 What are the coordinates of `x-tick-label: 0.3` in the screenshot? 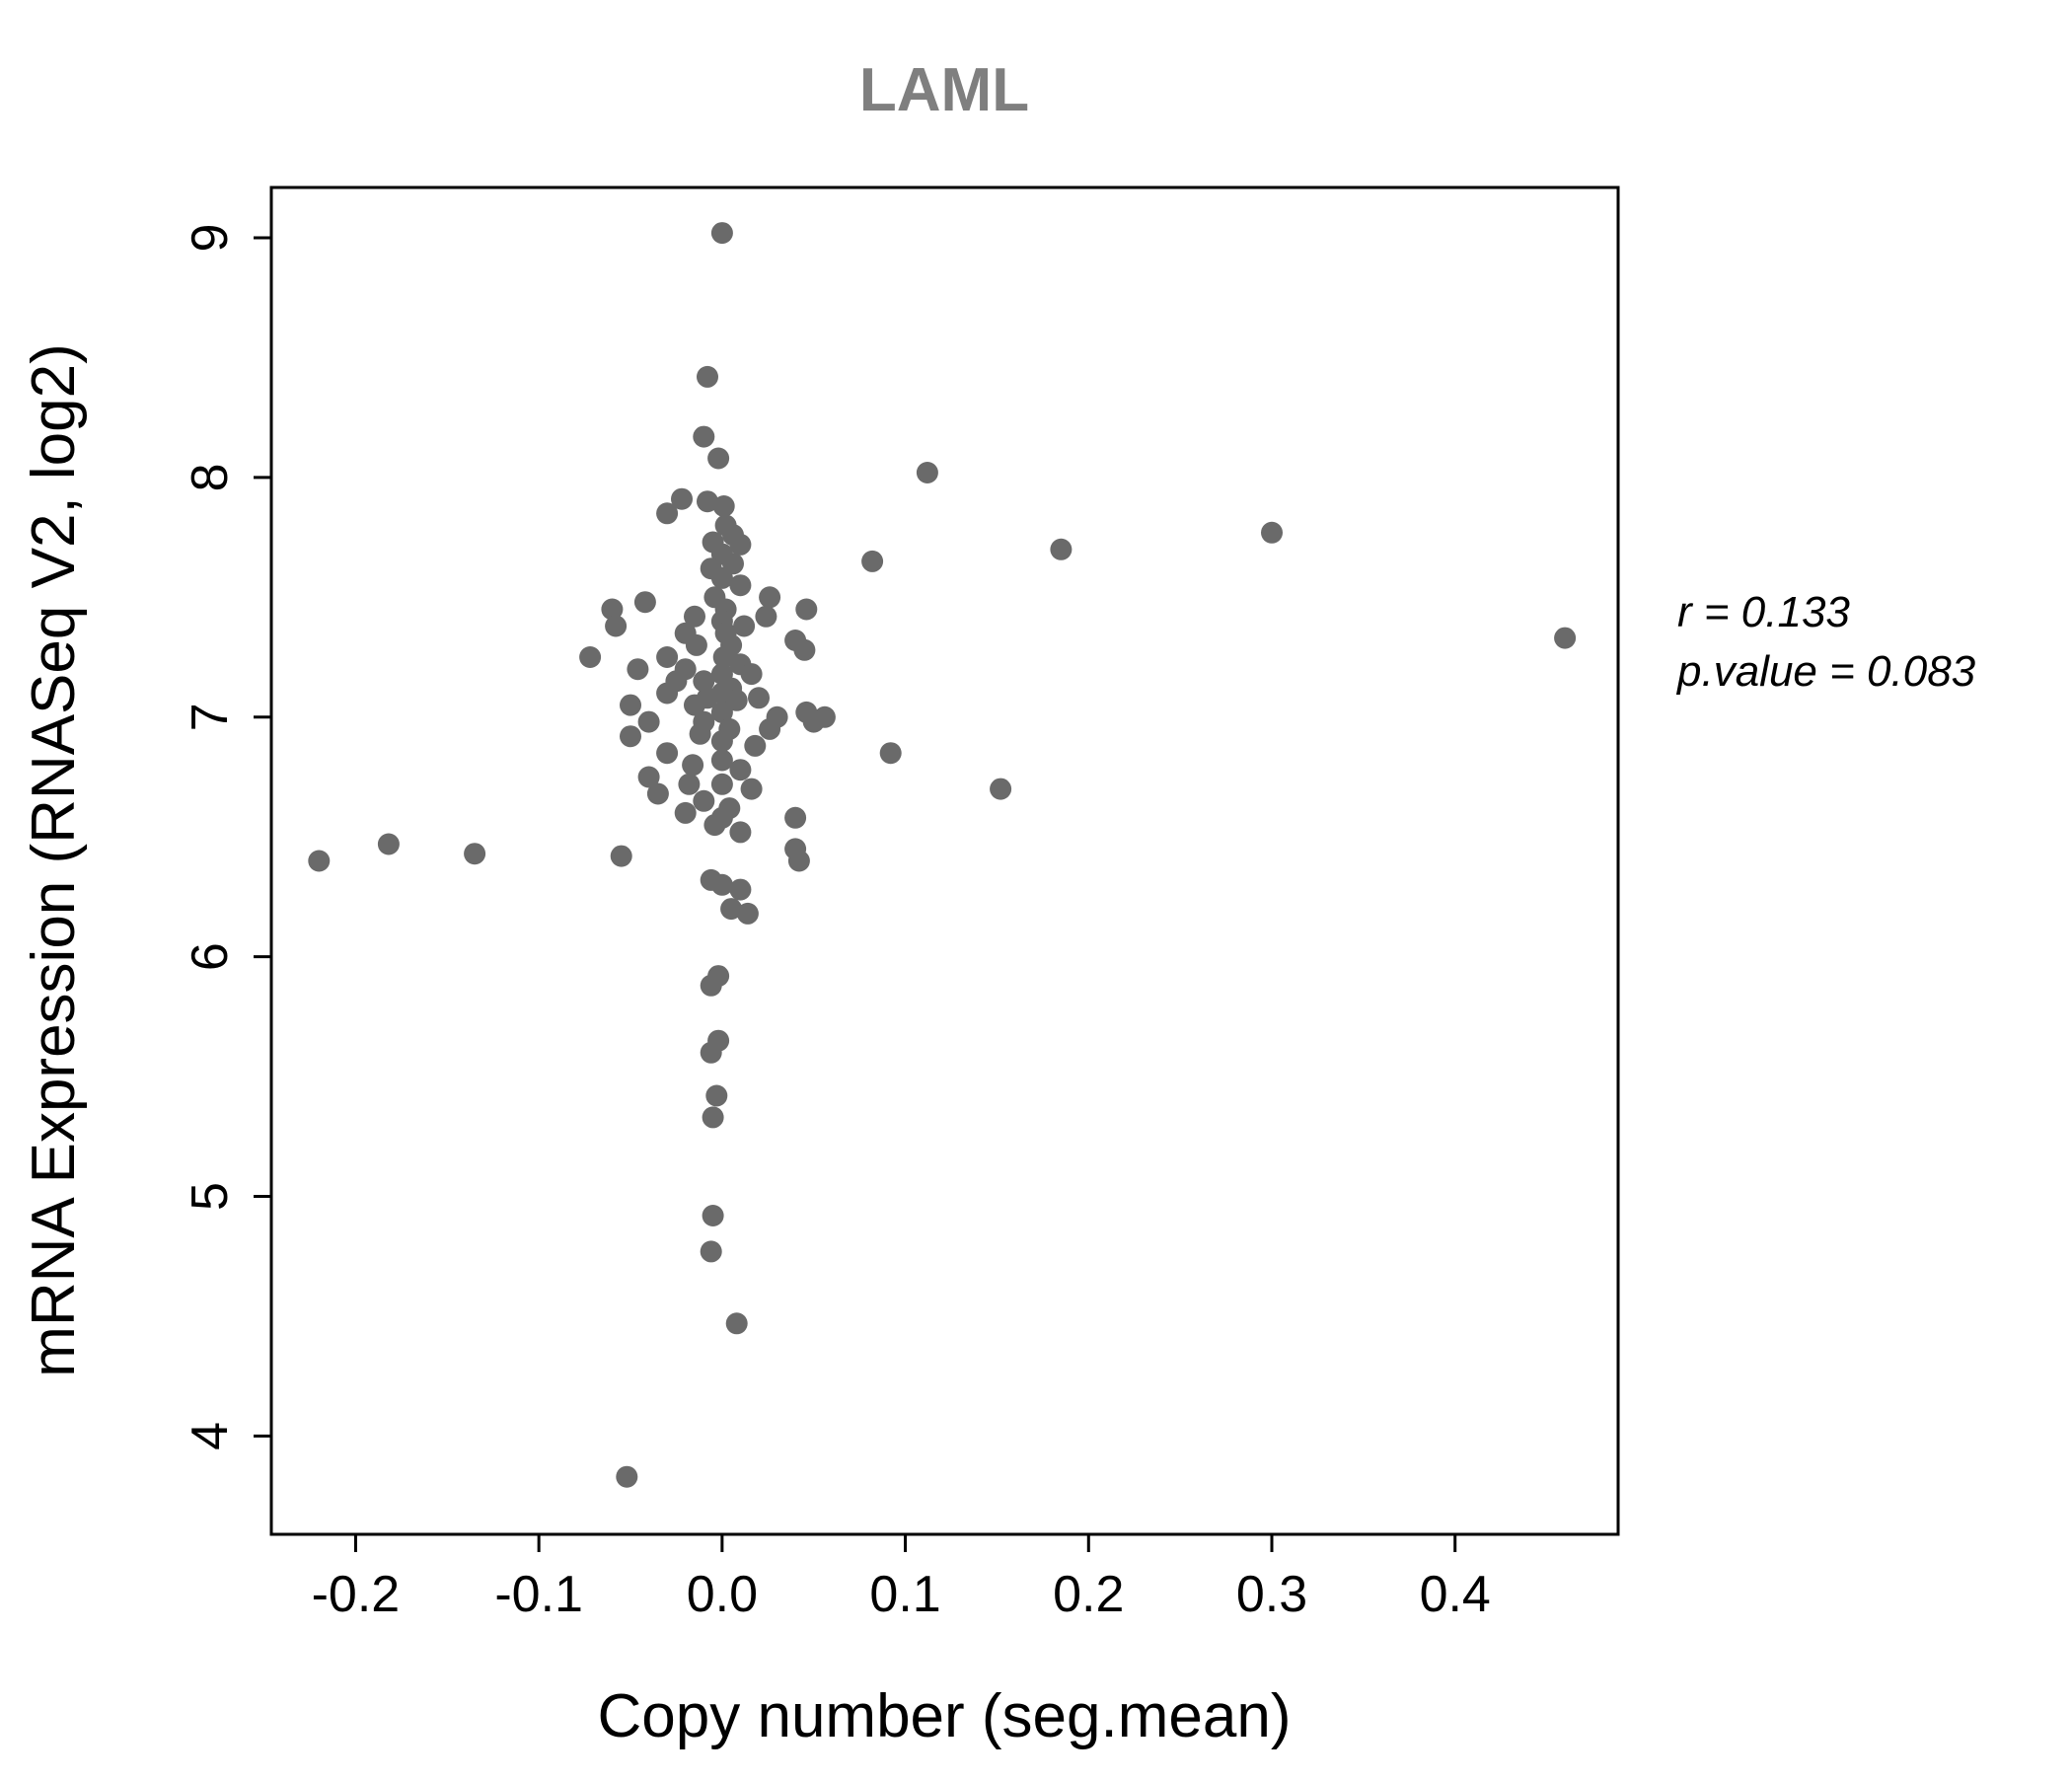 It's located at (1271, 1594).